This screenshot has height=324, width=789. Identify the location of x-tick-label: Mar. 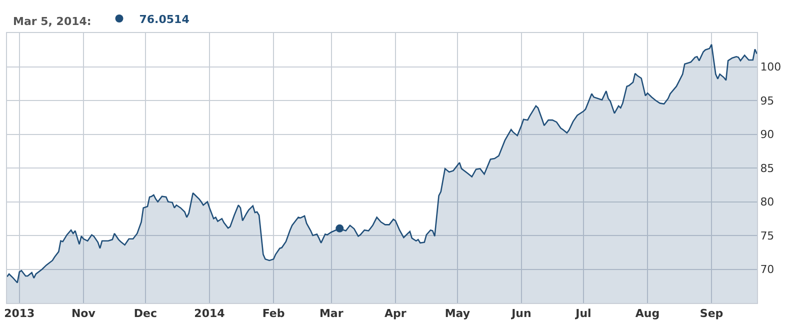
(331, 313).